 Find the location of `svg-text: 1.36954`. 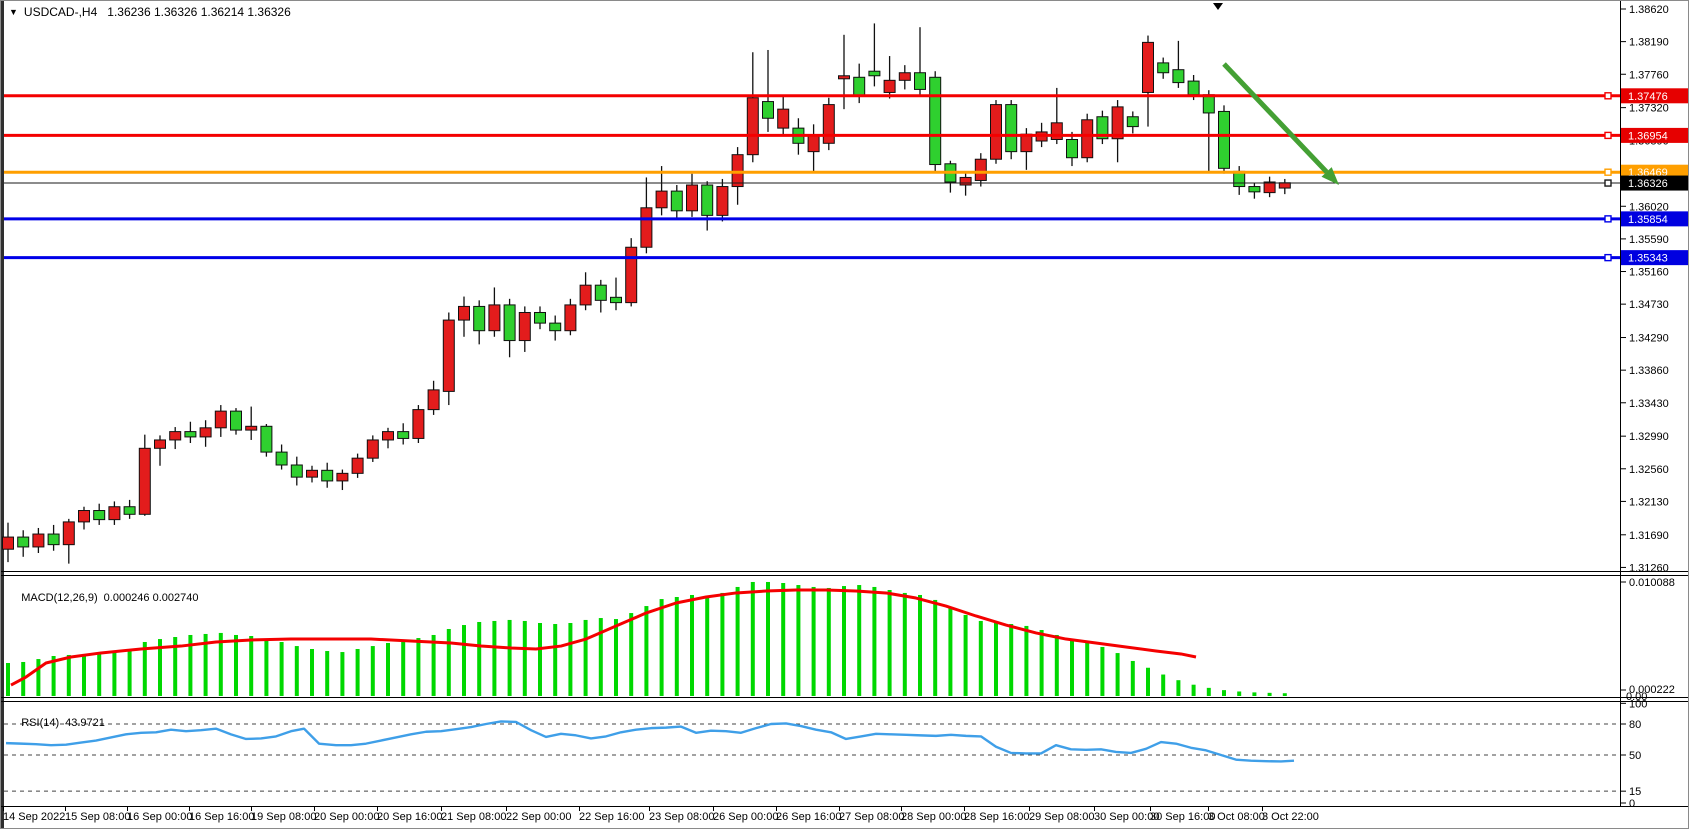

svg-text: 1.36954 is located at coordinates (1648, 136).